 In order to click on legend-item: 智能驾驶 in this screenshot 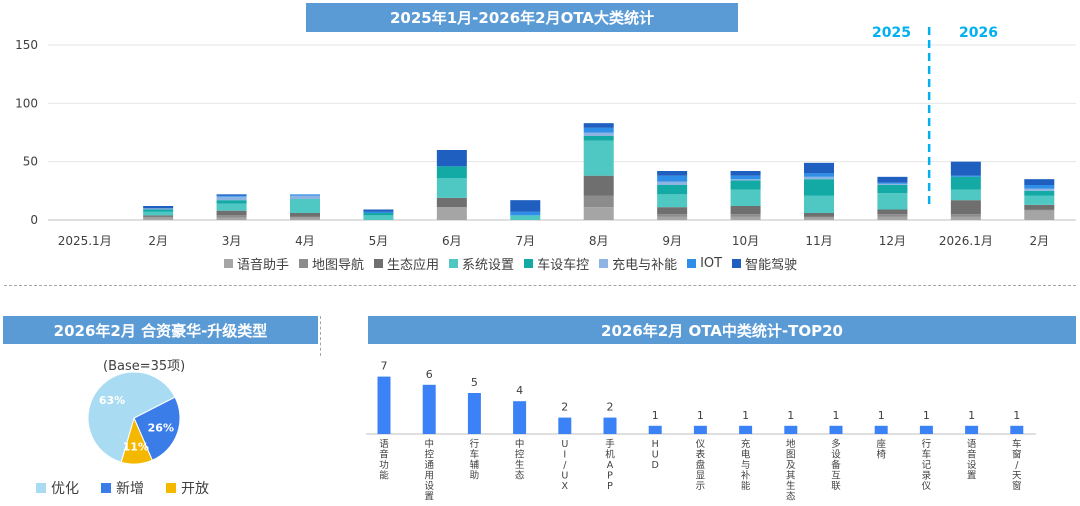, I will do `click(764, 263)`.